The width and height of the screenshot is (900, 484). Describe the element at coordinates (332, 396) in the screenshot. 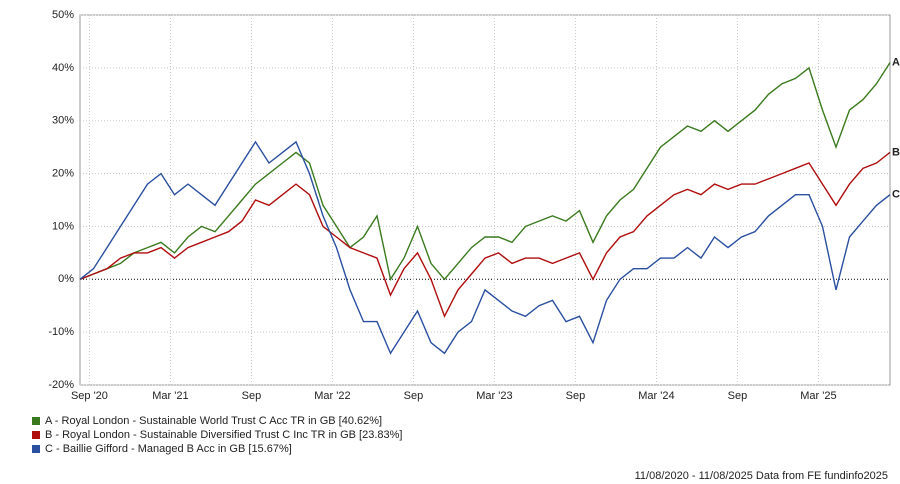

I see `x-tick-label: Mar '22` at that location.